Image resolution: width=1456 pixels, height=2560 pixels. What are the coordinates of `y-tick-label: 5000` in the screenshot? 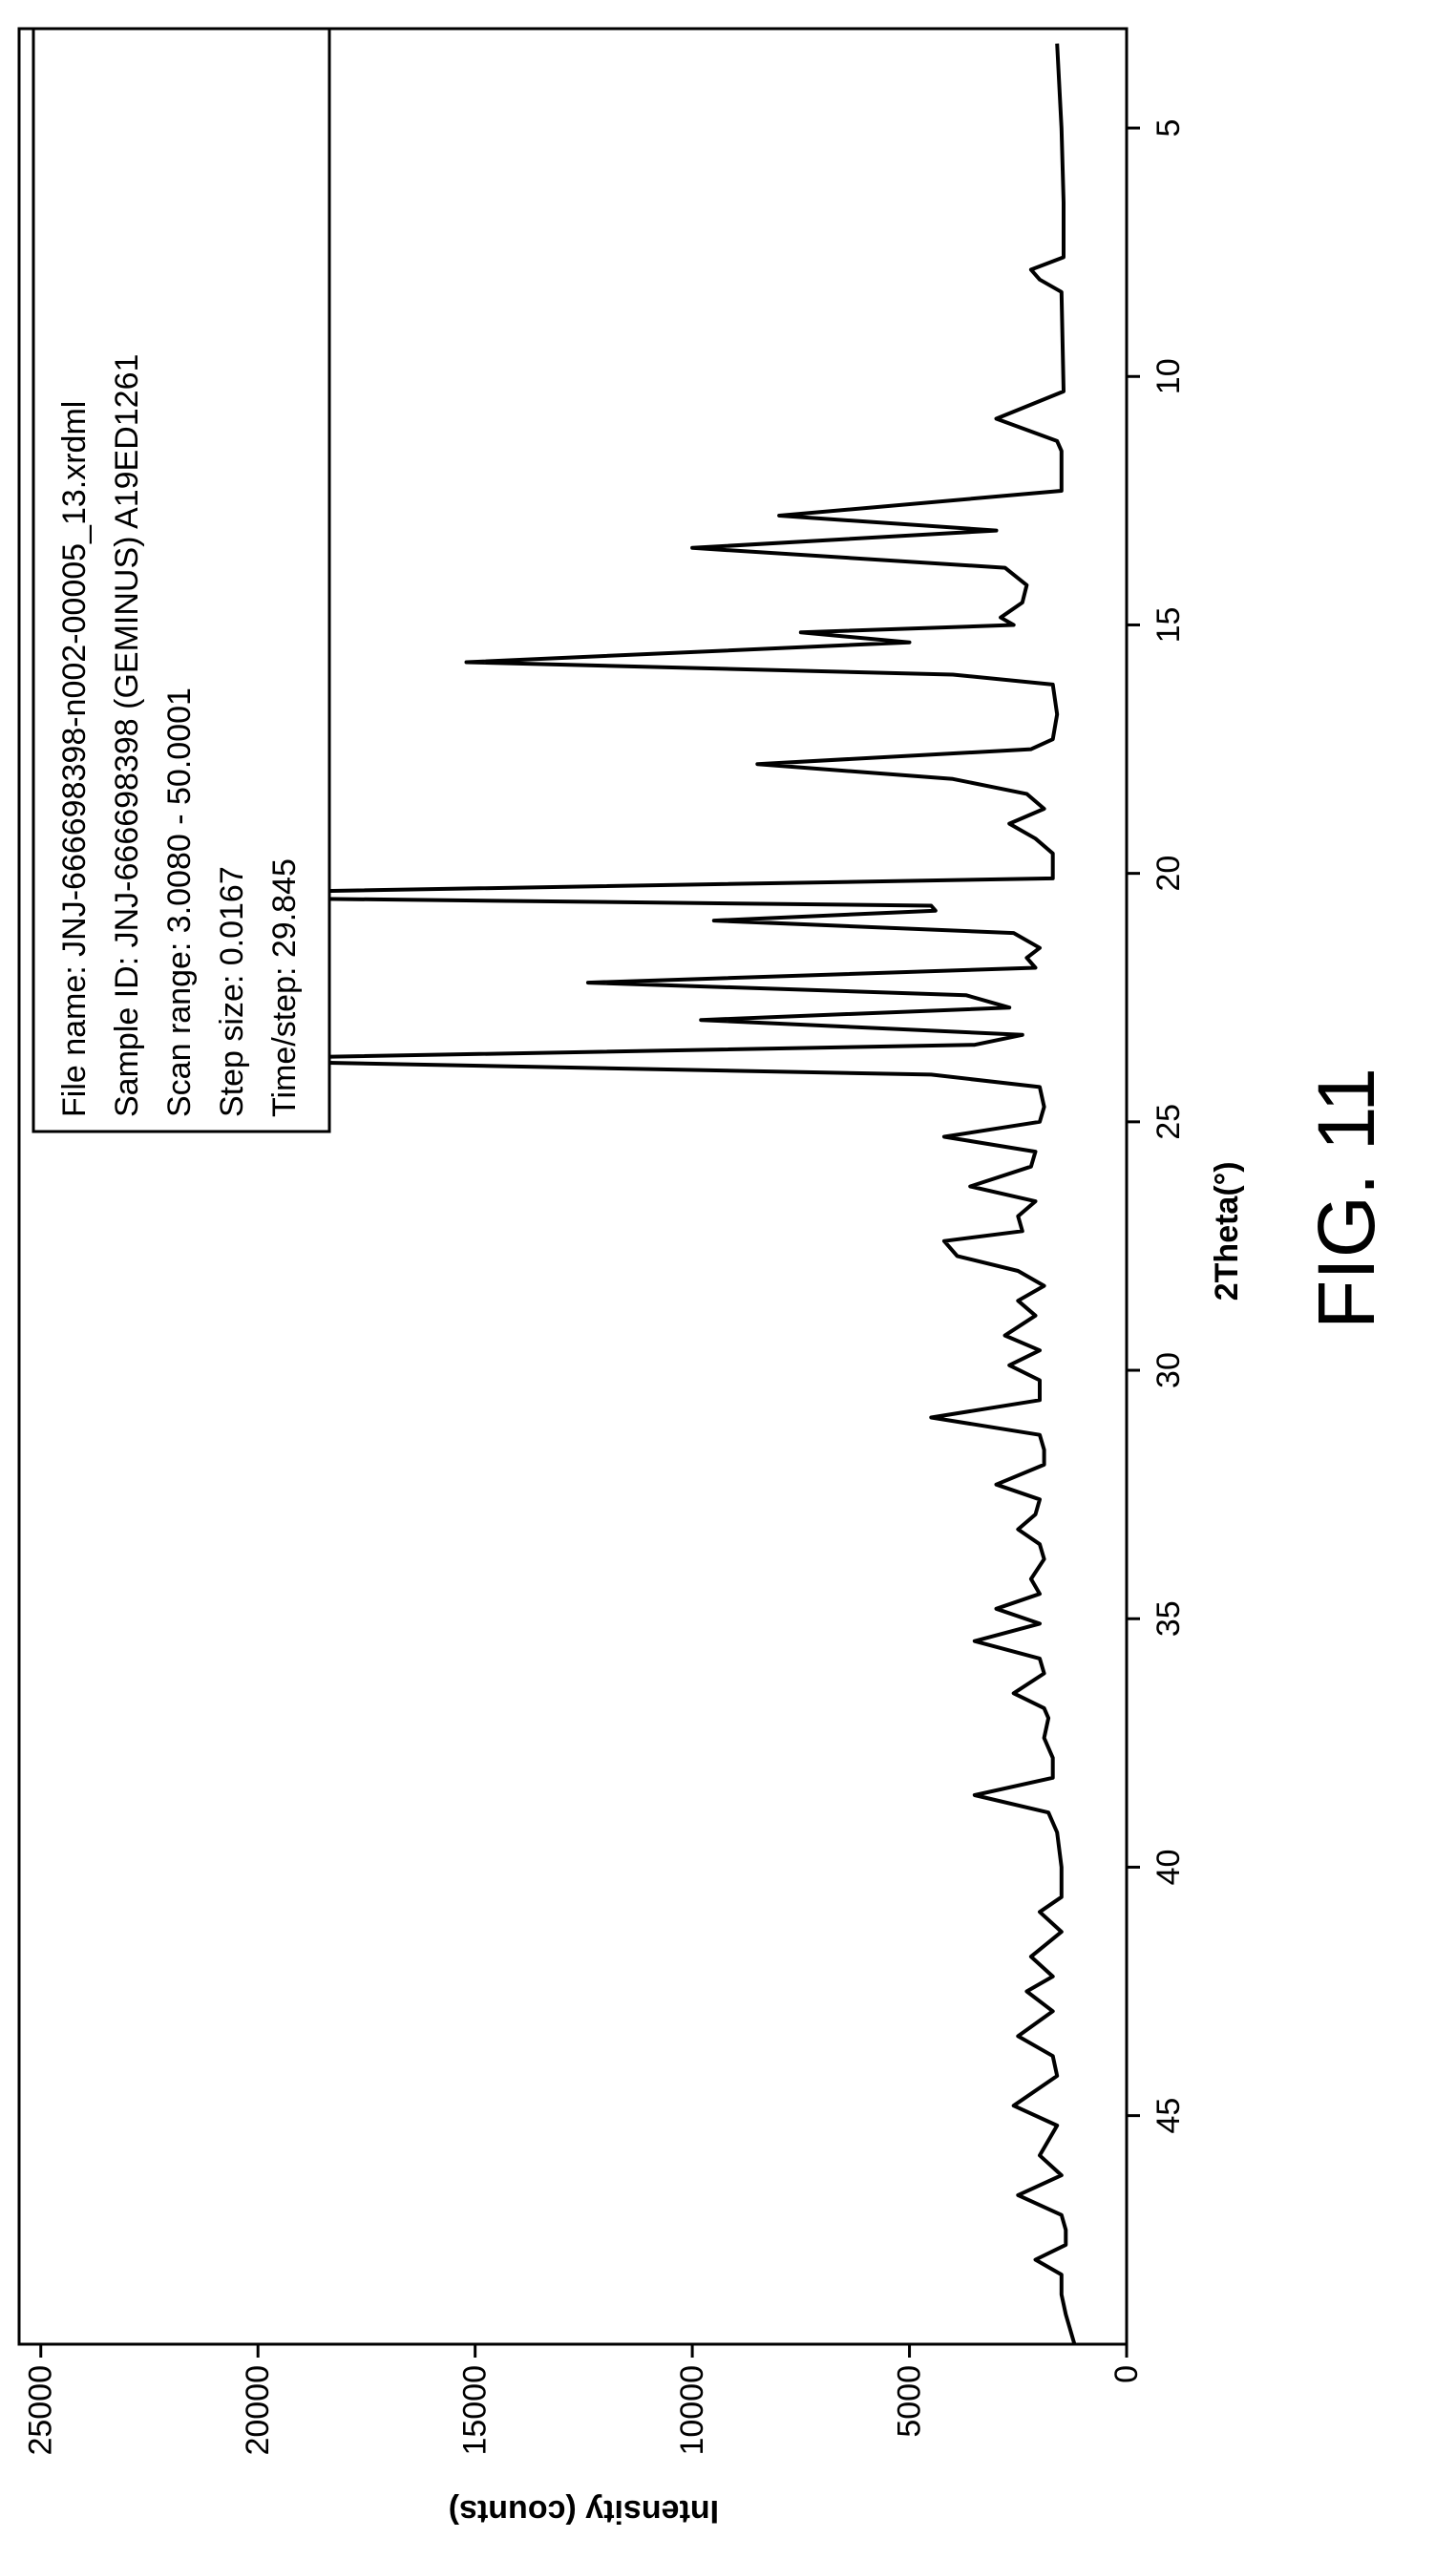 It's located at (910, 2401).